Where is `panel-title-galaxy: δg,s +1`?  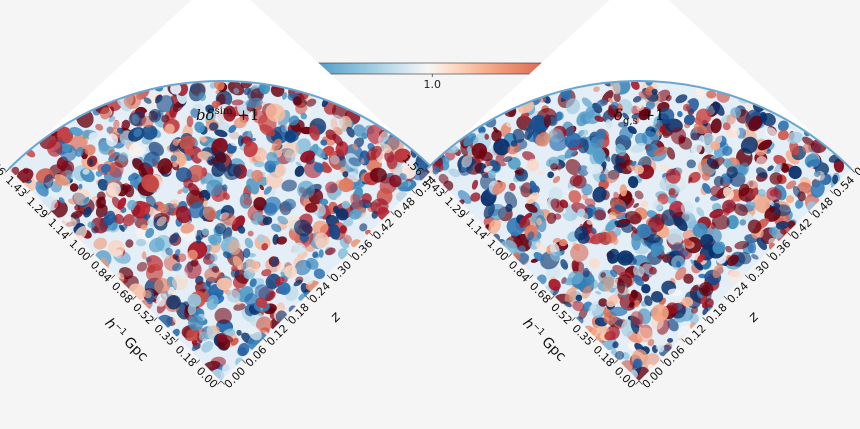
panel-title-galaxy: δg,s +1 is located at coordinates (639, 116).